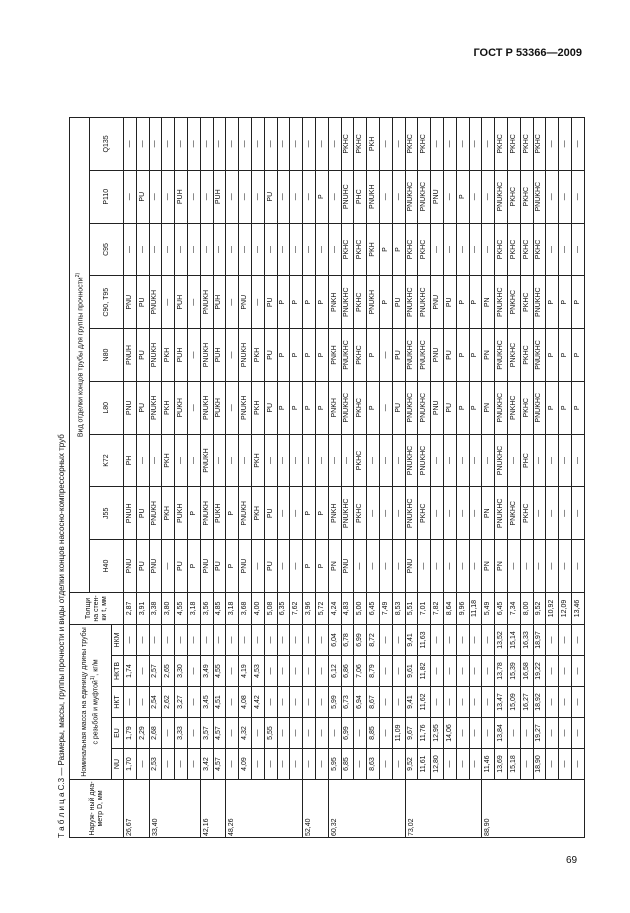  I want to click on table-cell: 11,76, so click(424, 733).